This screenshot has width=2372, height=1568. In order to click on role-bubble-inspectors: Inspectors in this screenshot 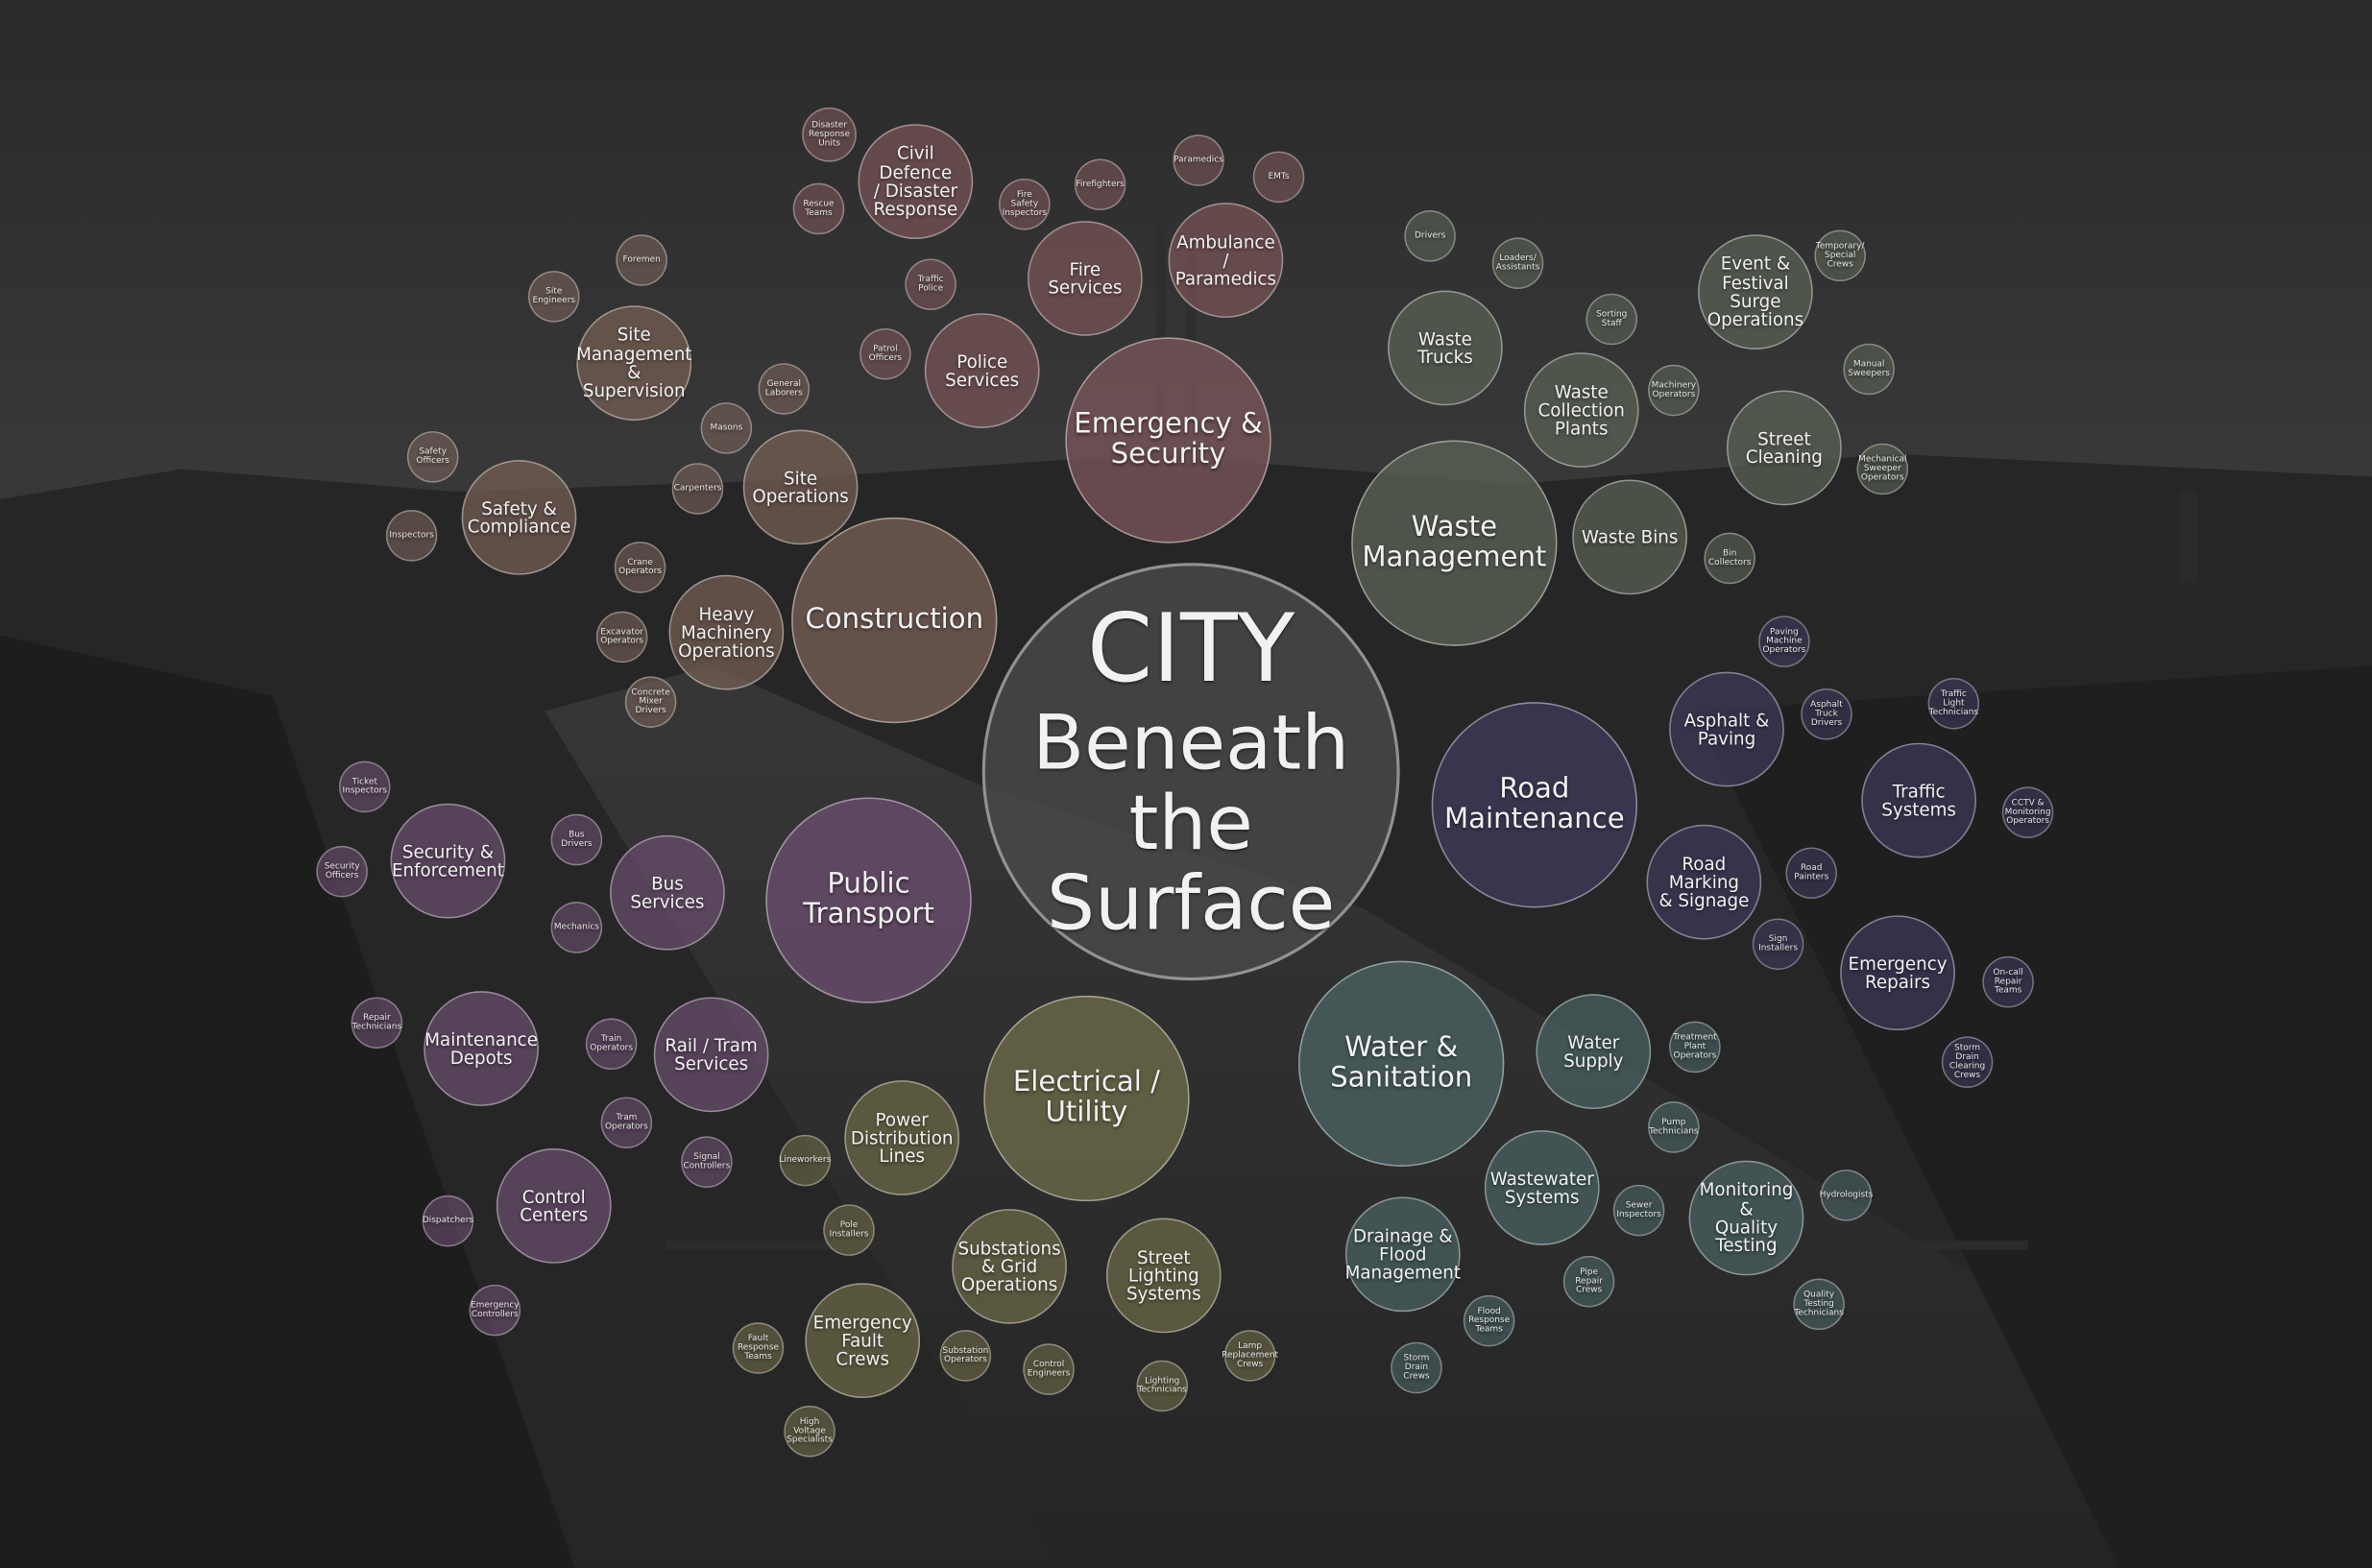, I will do `click(412, 536)`.